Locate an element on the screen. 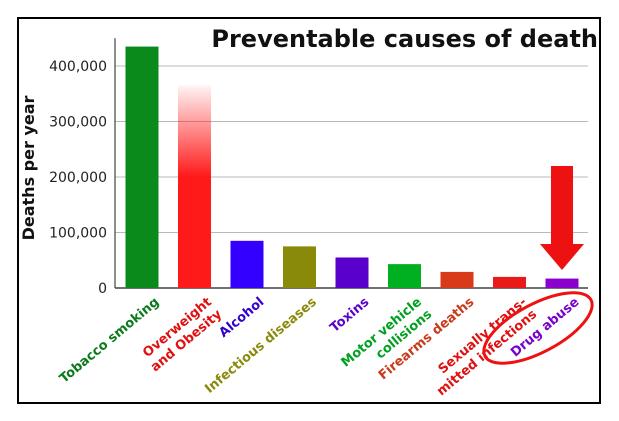 This screenshot has height=421, width=619. y-tick-label: 400,000 is located at coordinates (78, 67).